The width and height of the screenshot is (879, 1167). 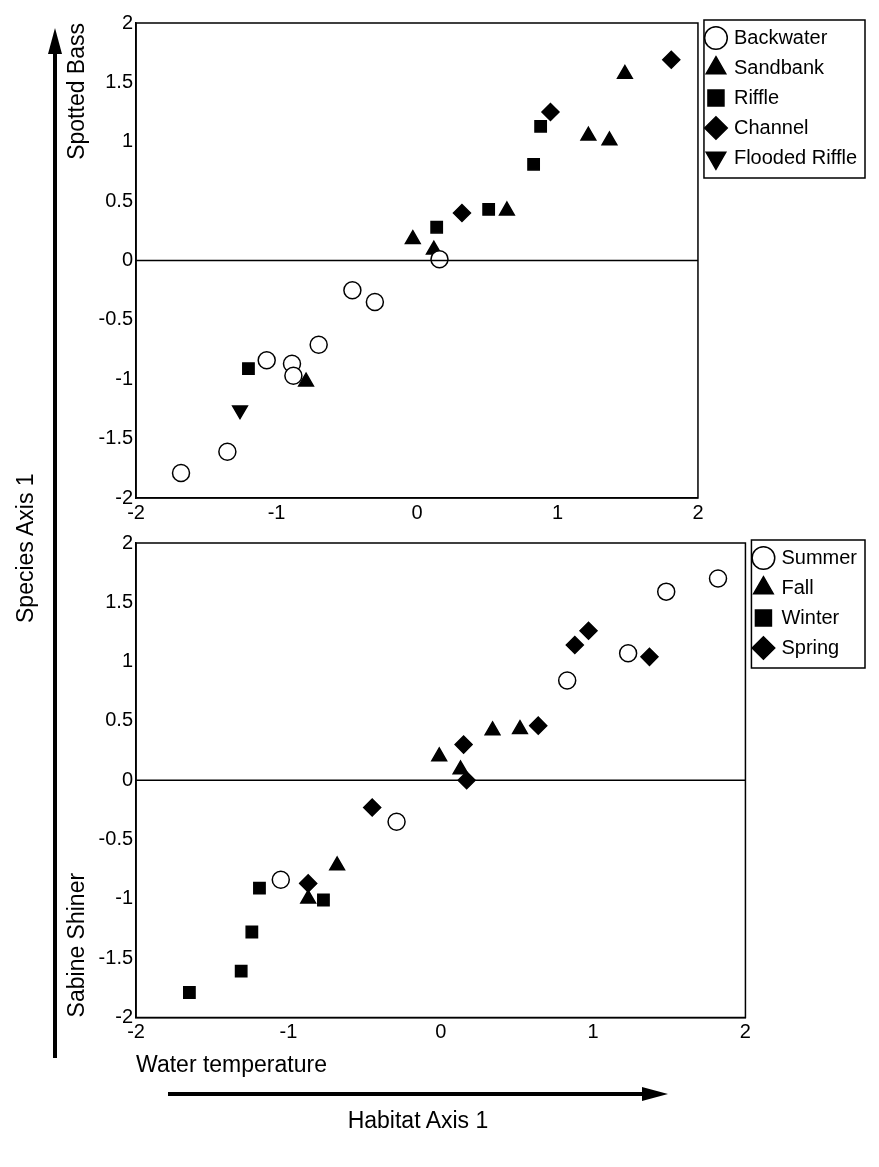 I want to click on text: Species Axis 1, so click(x=25, y=548).